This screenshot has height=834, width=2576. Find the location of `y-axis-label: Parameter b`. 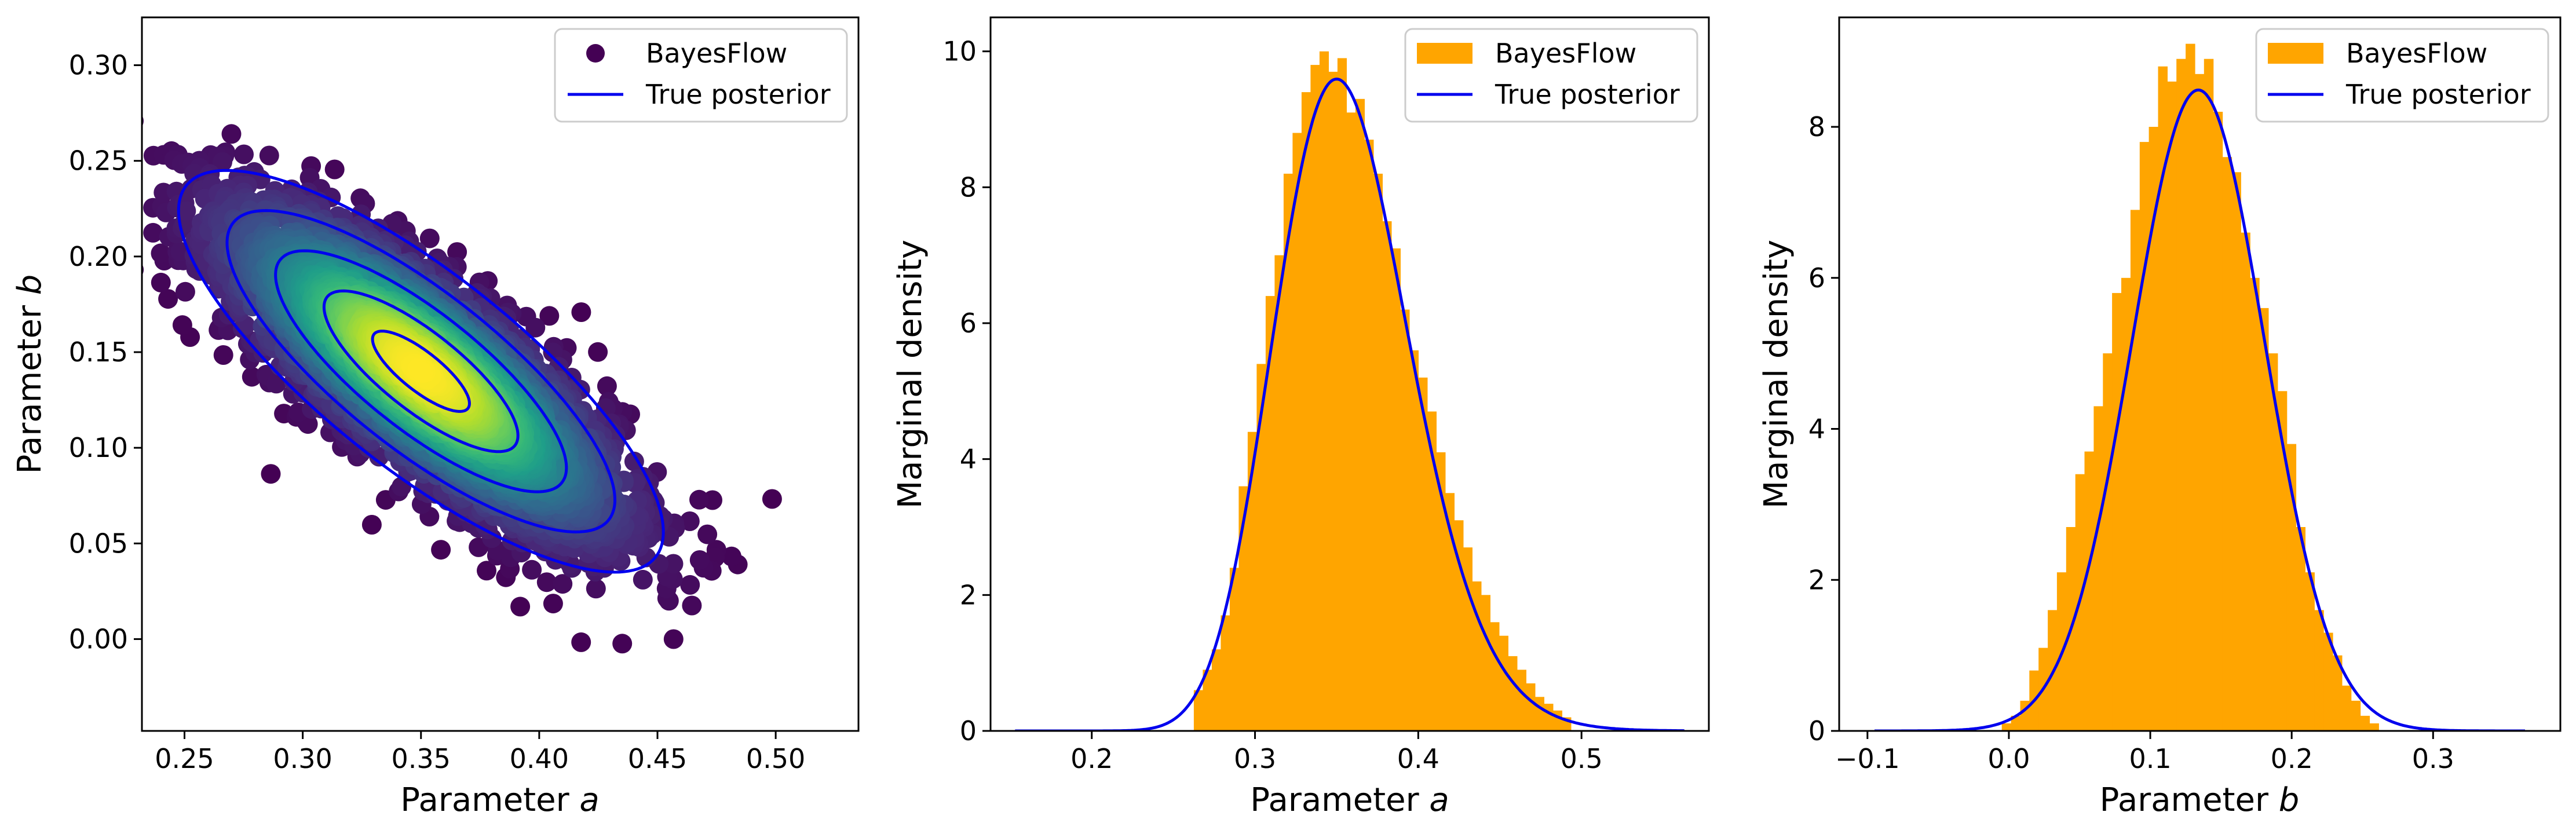

y-axis-label: Parameter b is located at coordinates (30, 374).